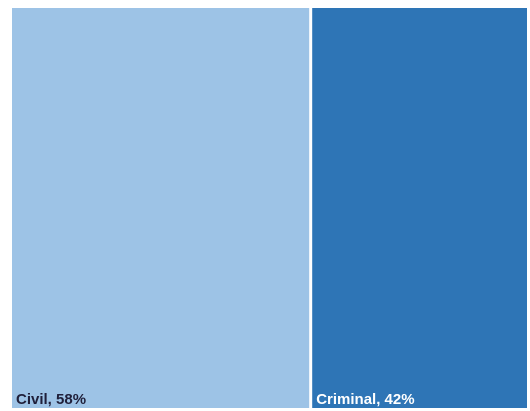 The height and width of the screenshot is (411, 530). What do you see at coordinates (365, 399) in the screenshot?
I see `treemap-label-criminal: Criminal, 42%` at bounding box center [365, 399].